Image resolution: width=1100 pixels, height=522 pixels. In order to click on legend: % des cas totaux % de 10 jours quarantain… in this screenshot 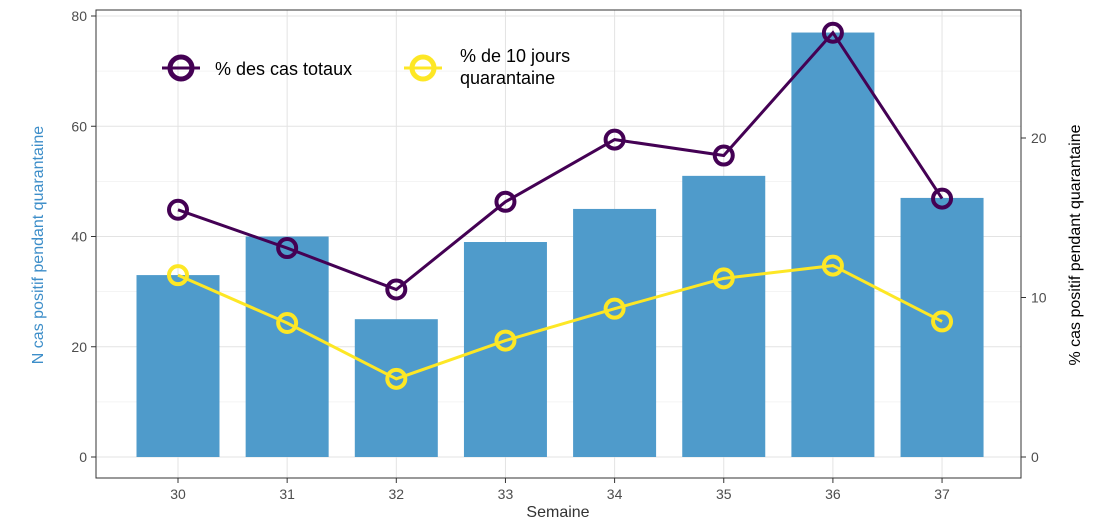, I will do `click(366, 67)`.